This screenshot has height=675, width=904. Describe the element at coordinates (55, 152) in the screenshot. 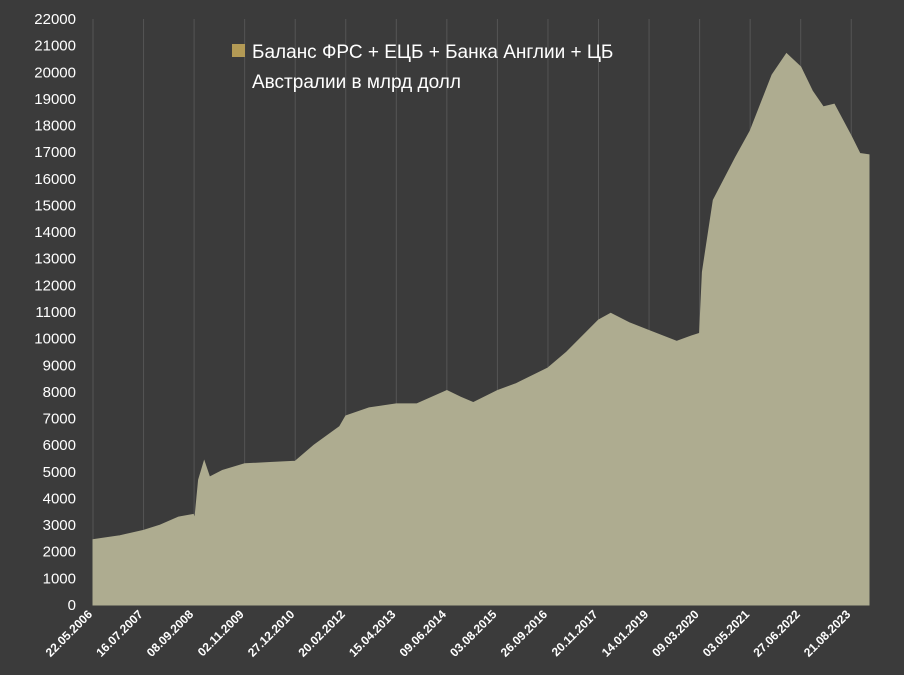

I see `y-tick-label: 17000` at that location.